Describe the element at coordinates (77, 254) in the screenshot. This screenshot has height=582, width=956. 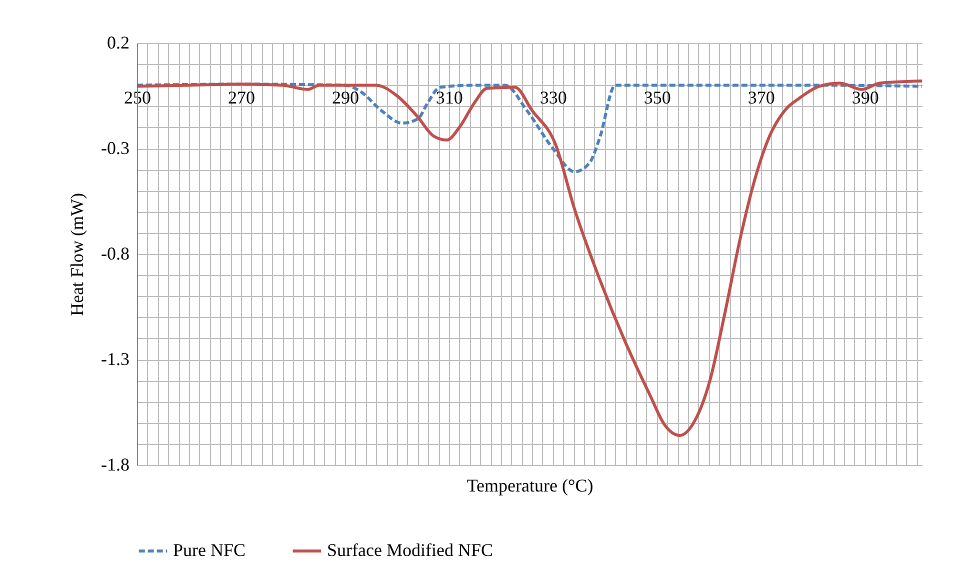
I see `y-axis-title: Heat Flow (mW)` at that location.